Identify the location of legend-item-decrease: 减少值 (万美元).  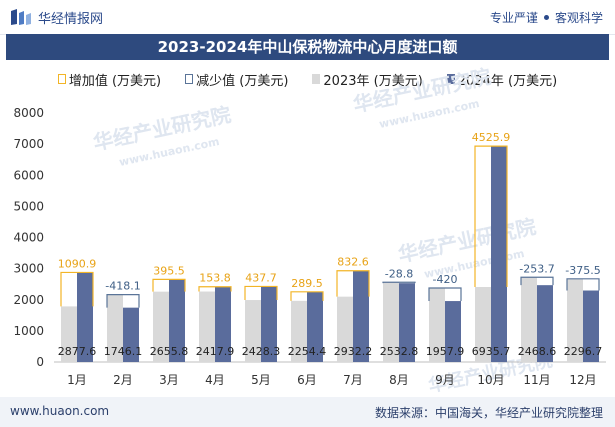
(237, 79).